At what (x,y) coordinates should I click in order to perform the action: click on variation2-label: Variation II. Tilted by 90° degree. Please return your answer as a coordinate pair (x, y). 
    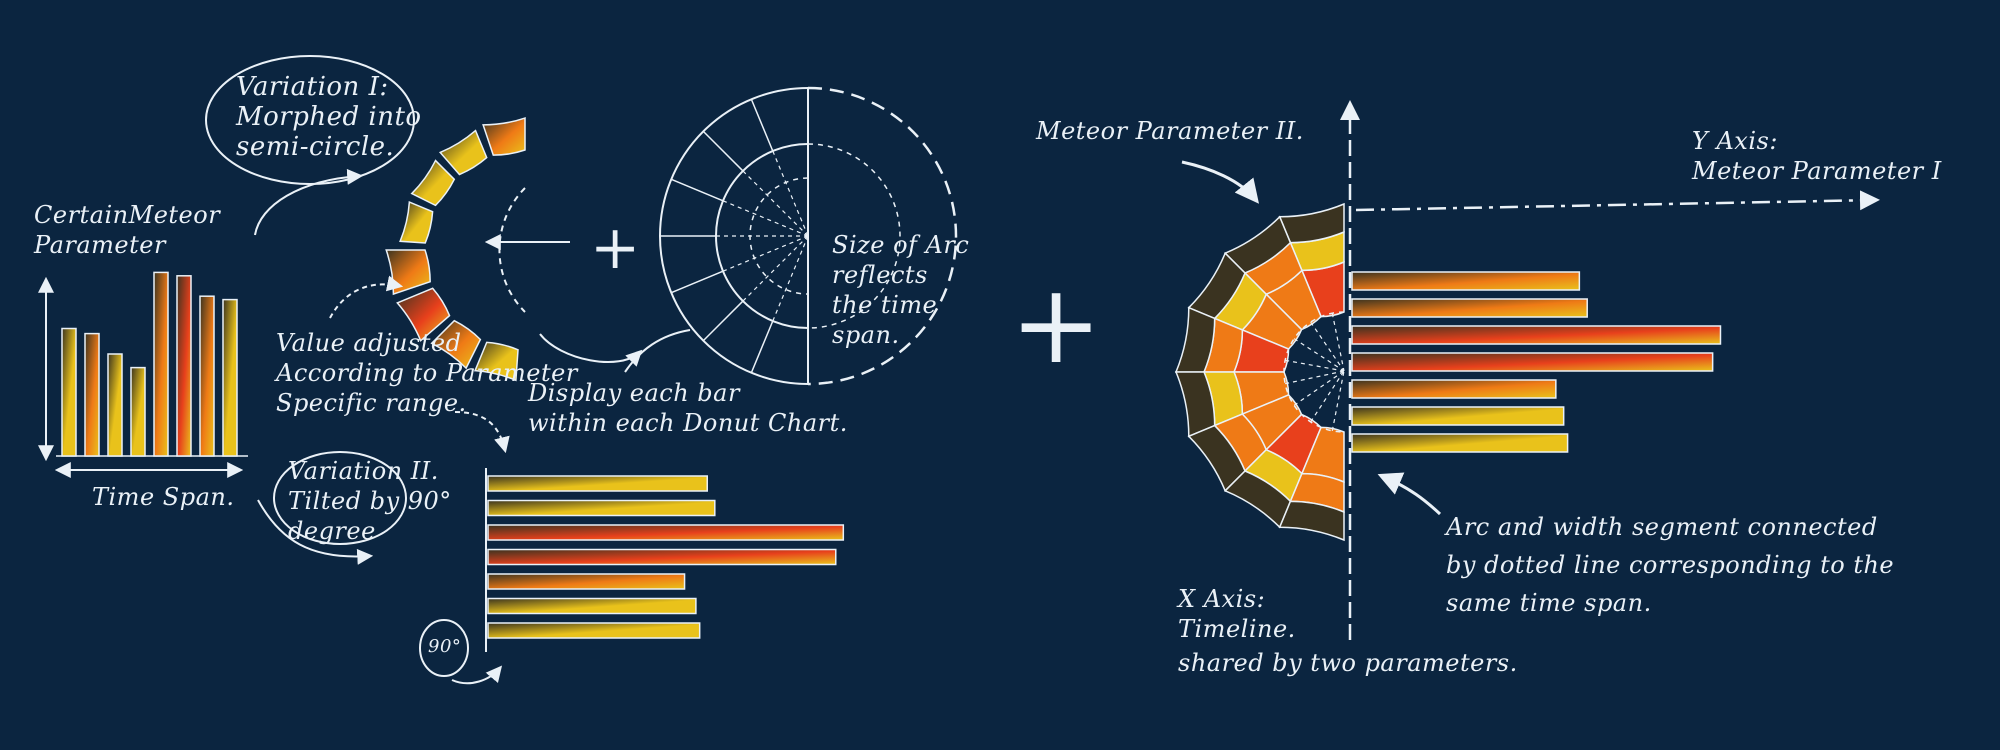
    Looking at the image, I should click on (370, 501).